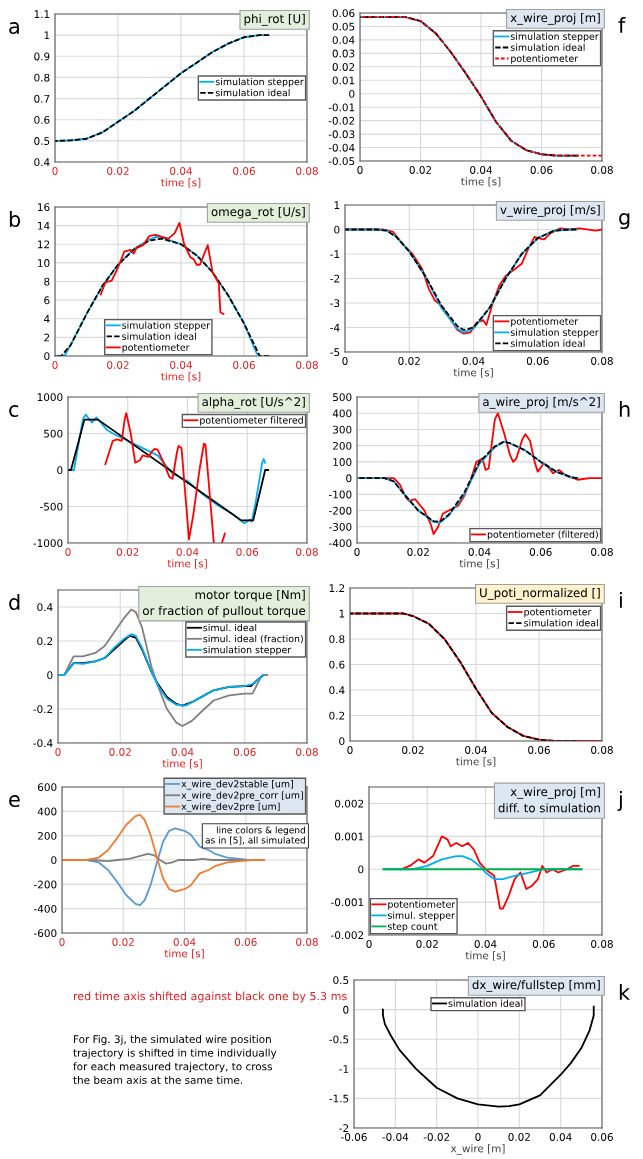 This screenshot has width=643, height=1159. Describe the element at coordinates (242, 796) in the screenshot. I see `legend-label: x_wire_dev2pre_corr [um]` at that location.